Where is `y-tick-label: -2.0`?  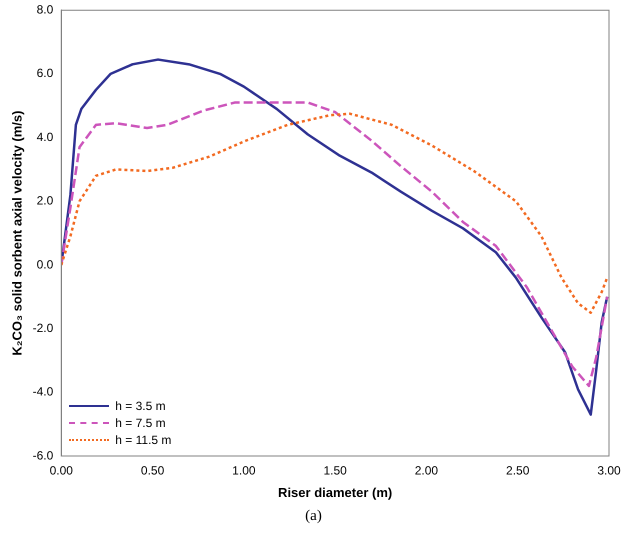 y-tick-label: -2.0 is located at coordinates (43, 327).